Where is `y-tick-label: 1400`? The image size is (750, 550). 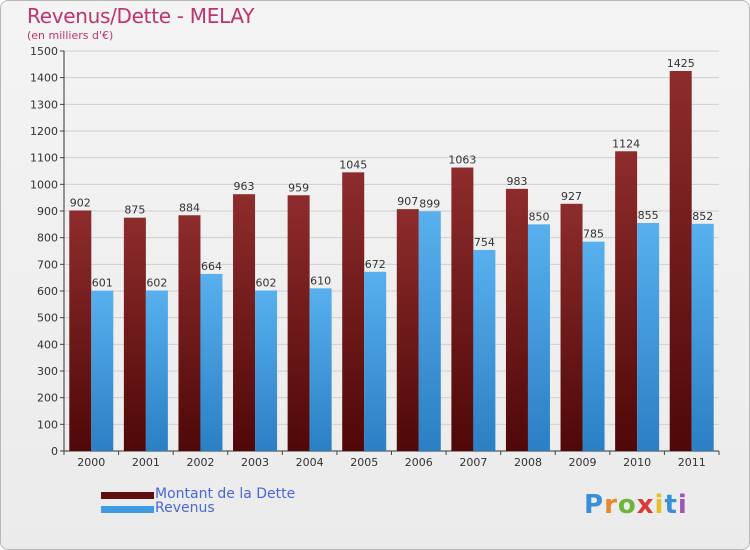
y-tick-label: 1400 is located at coordinates (44, 78).